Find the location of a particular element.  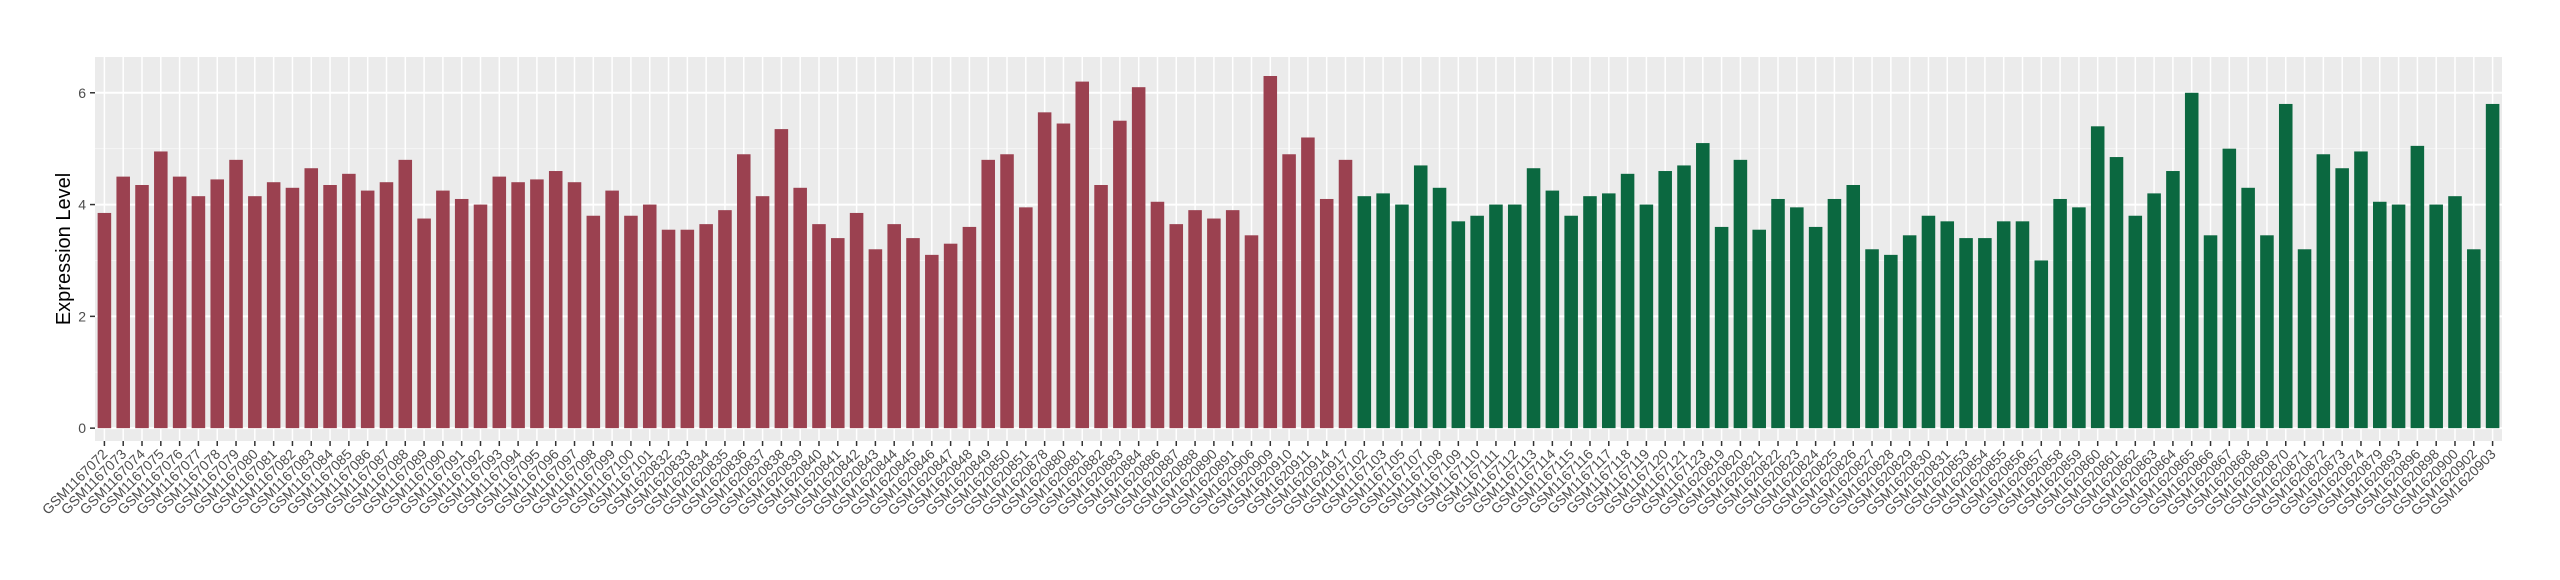

y-tick-label: 4 is located at coordinates (82, 205).